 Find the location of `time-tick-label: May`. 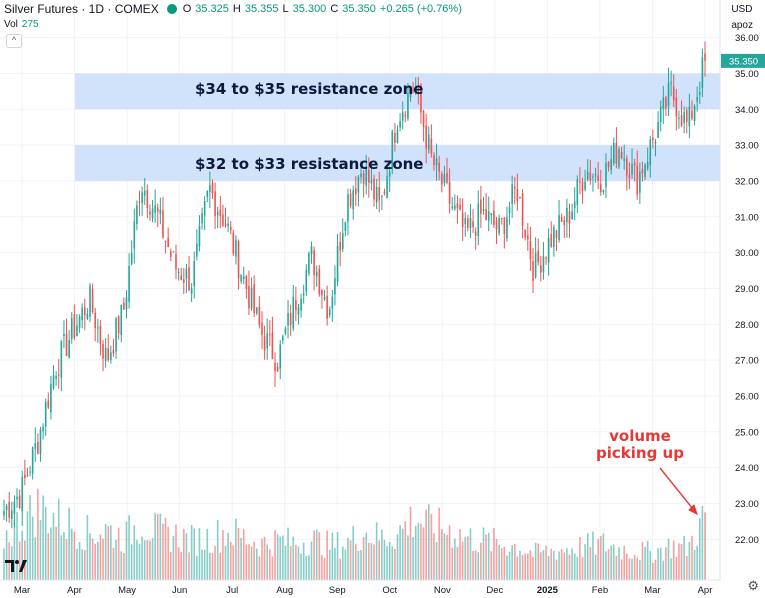

time-tick-label: May is located at coordinates (127, 590).